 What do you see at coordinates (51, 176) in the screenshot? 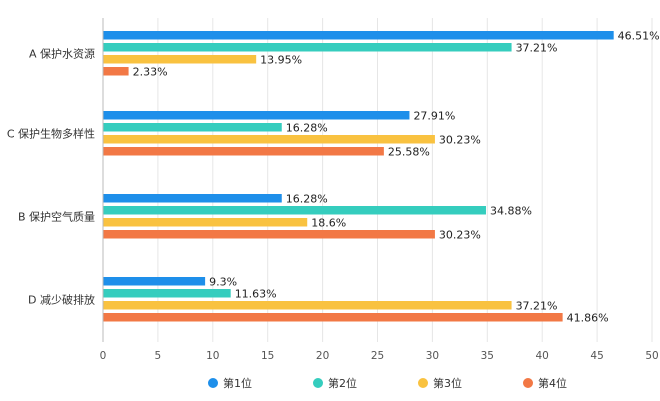
I see `category-labels: A 保护水资源 C 保护生物多样性 B 保护空气质量 D 减少破排放` at bounding box center [51, 176].